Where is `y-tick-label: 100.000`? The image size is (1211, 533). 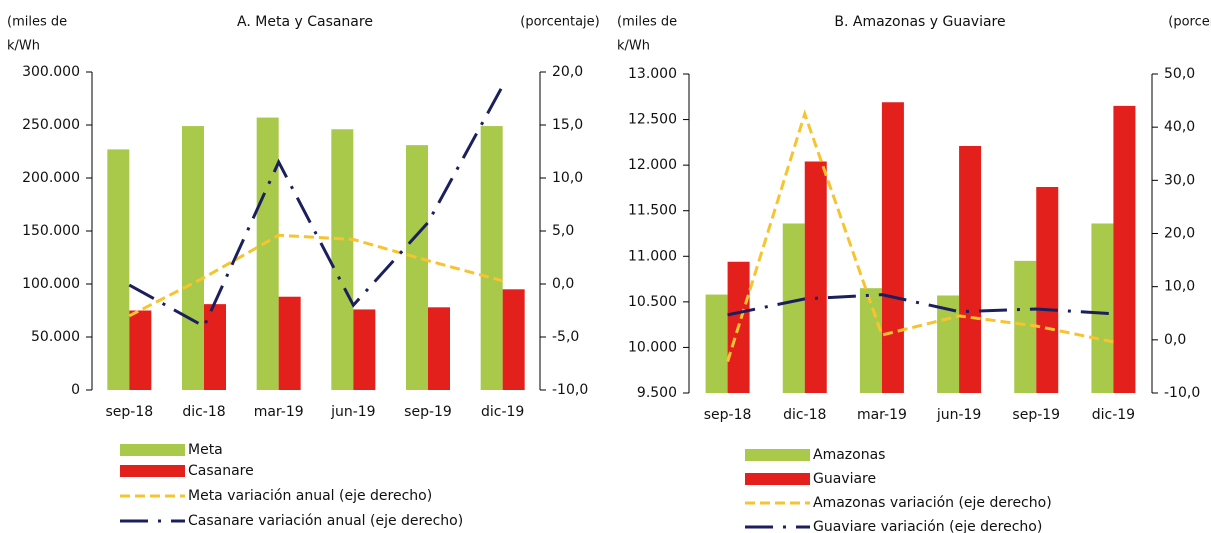 y-tick-label: 100.000 is located at coordinates (51, 284).